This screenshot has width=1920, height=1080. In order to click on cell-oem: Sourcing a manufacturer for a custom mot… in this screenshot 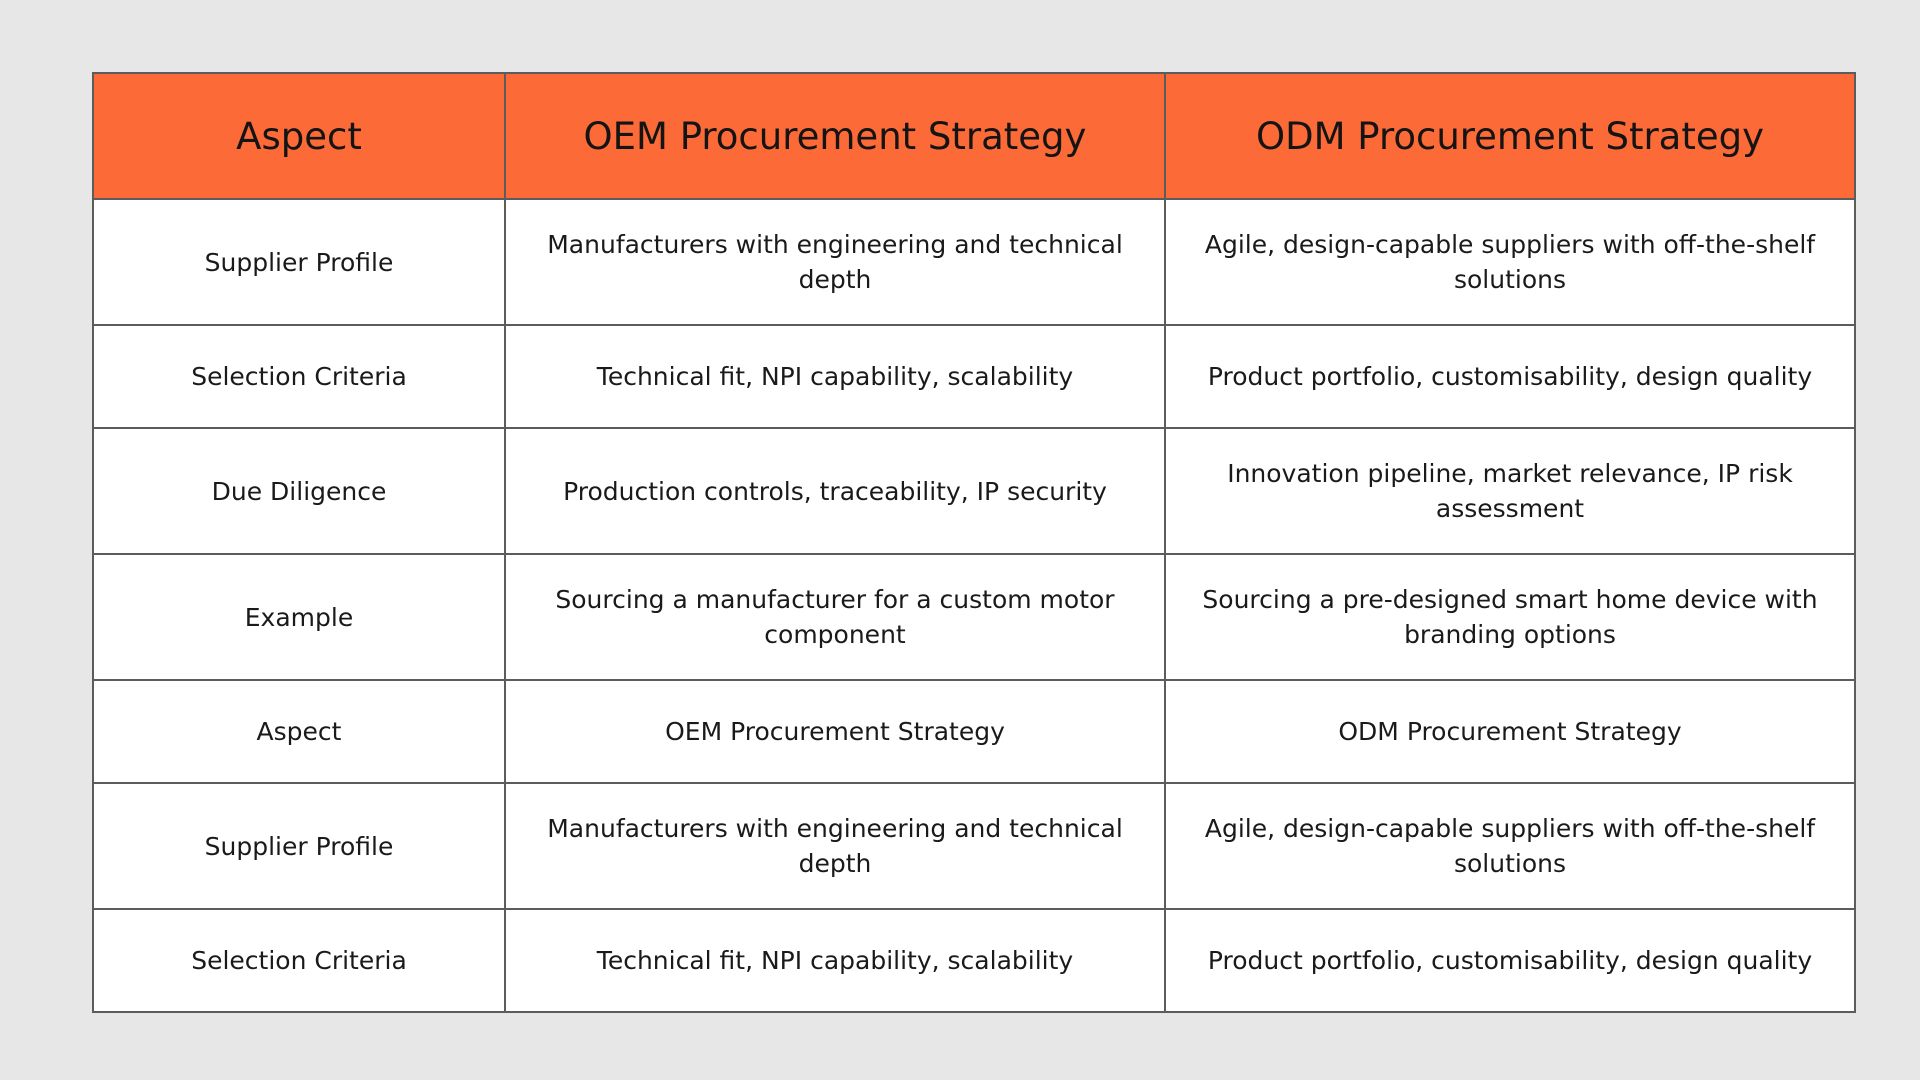, I will do `click(835, 617)`.